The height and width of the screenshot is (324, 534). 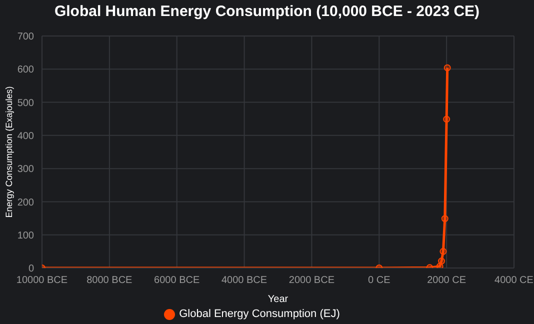 I want to click on y-tick-label: 700, so click(x=25, y=37).